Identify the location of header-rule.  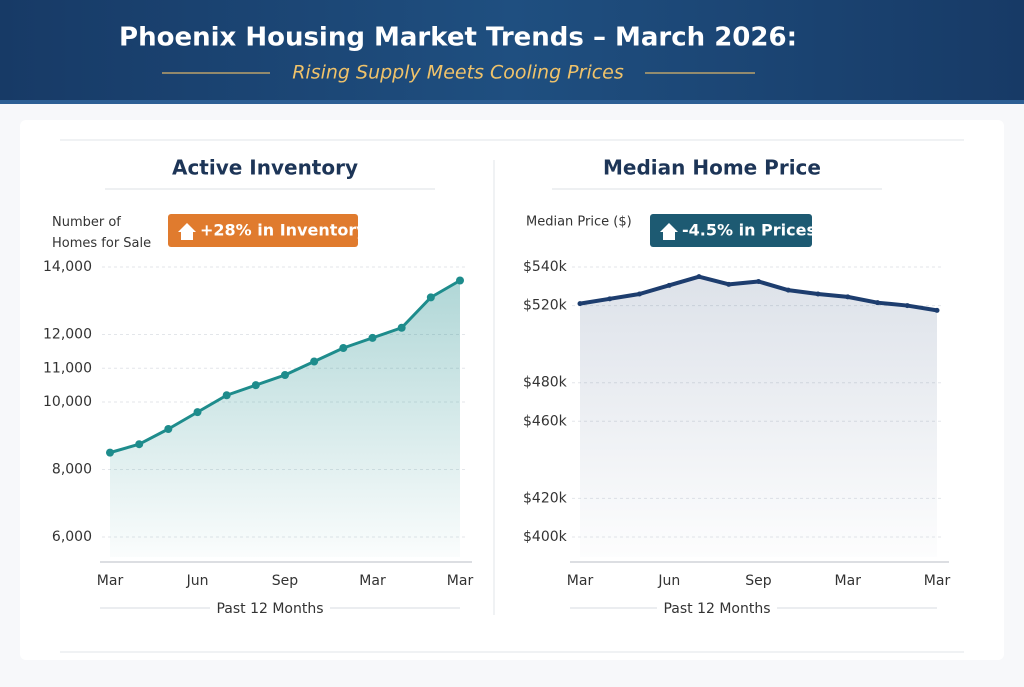
(512, 102).